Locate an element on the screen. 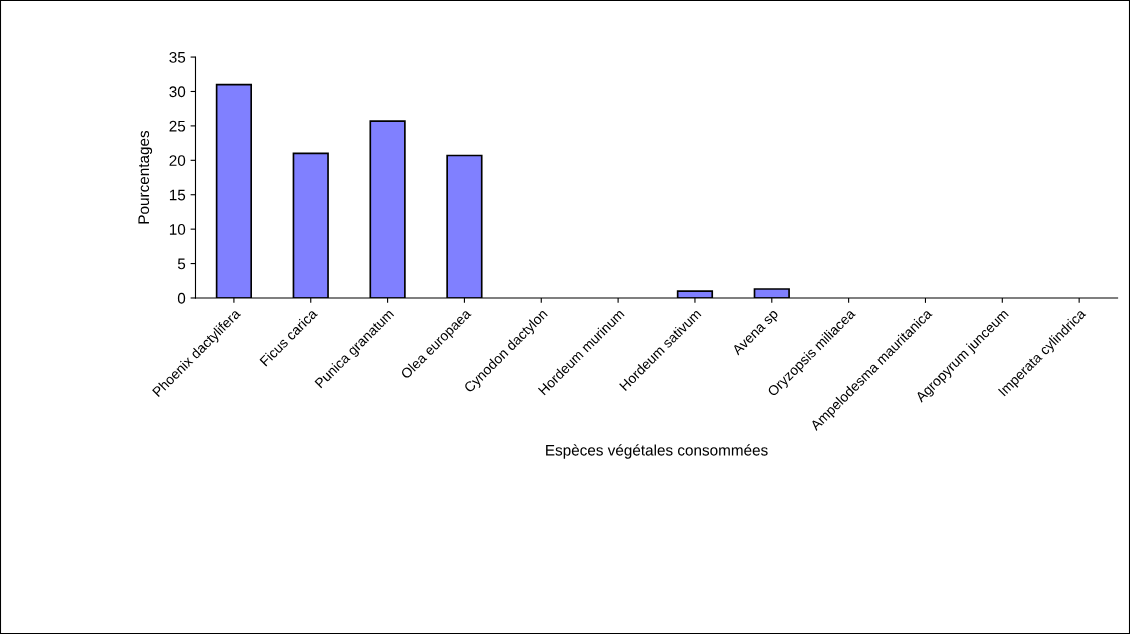 This screenshot has height=634, width=1130. y-tick-label: 35 is located at coordinates (177, 57).